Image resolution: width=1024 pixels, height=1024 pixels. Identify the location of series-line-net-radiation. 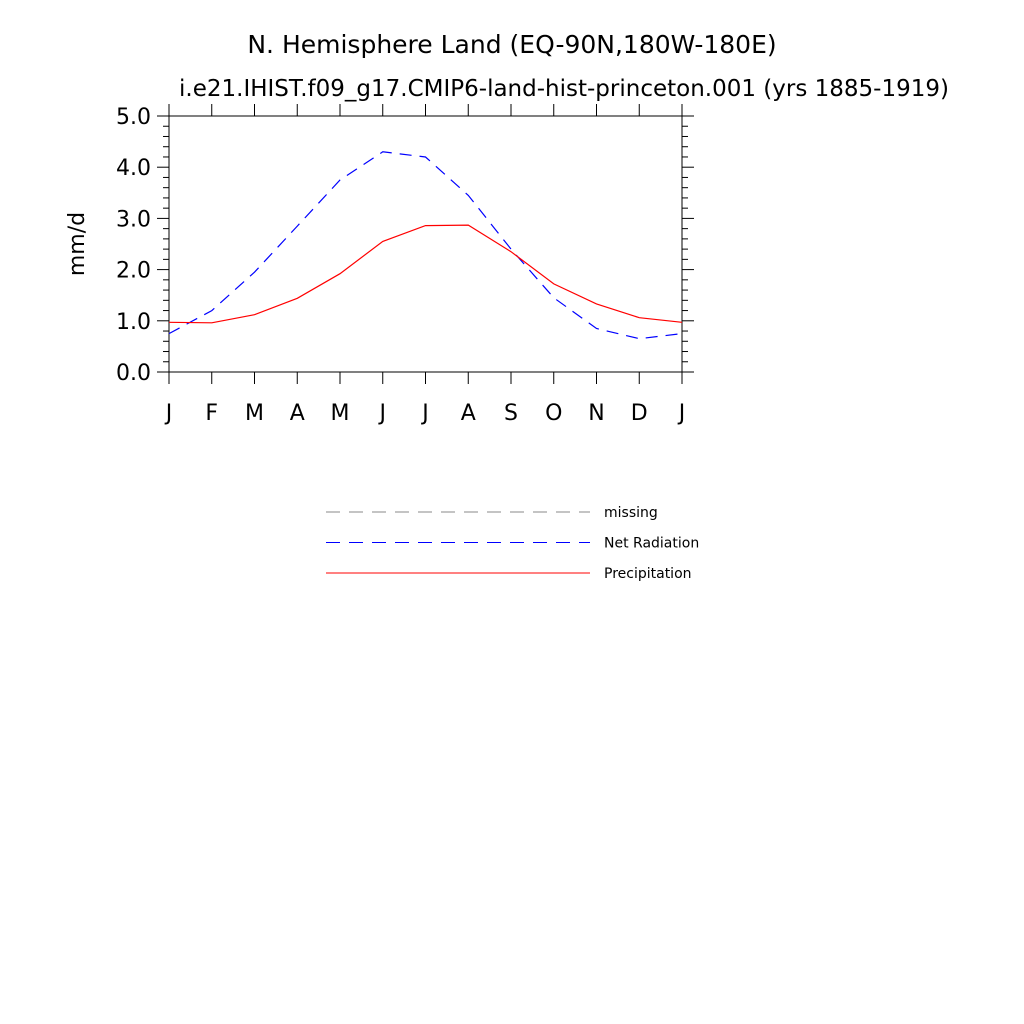
(425, 245).